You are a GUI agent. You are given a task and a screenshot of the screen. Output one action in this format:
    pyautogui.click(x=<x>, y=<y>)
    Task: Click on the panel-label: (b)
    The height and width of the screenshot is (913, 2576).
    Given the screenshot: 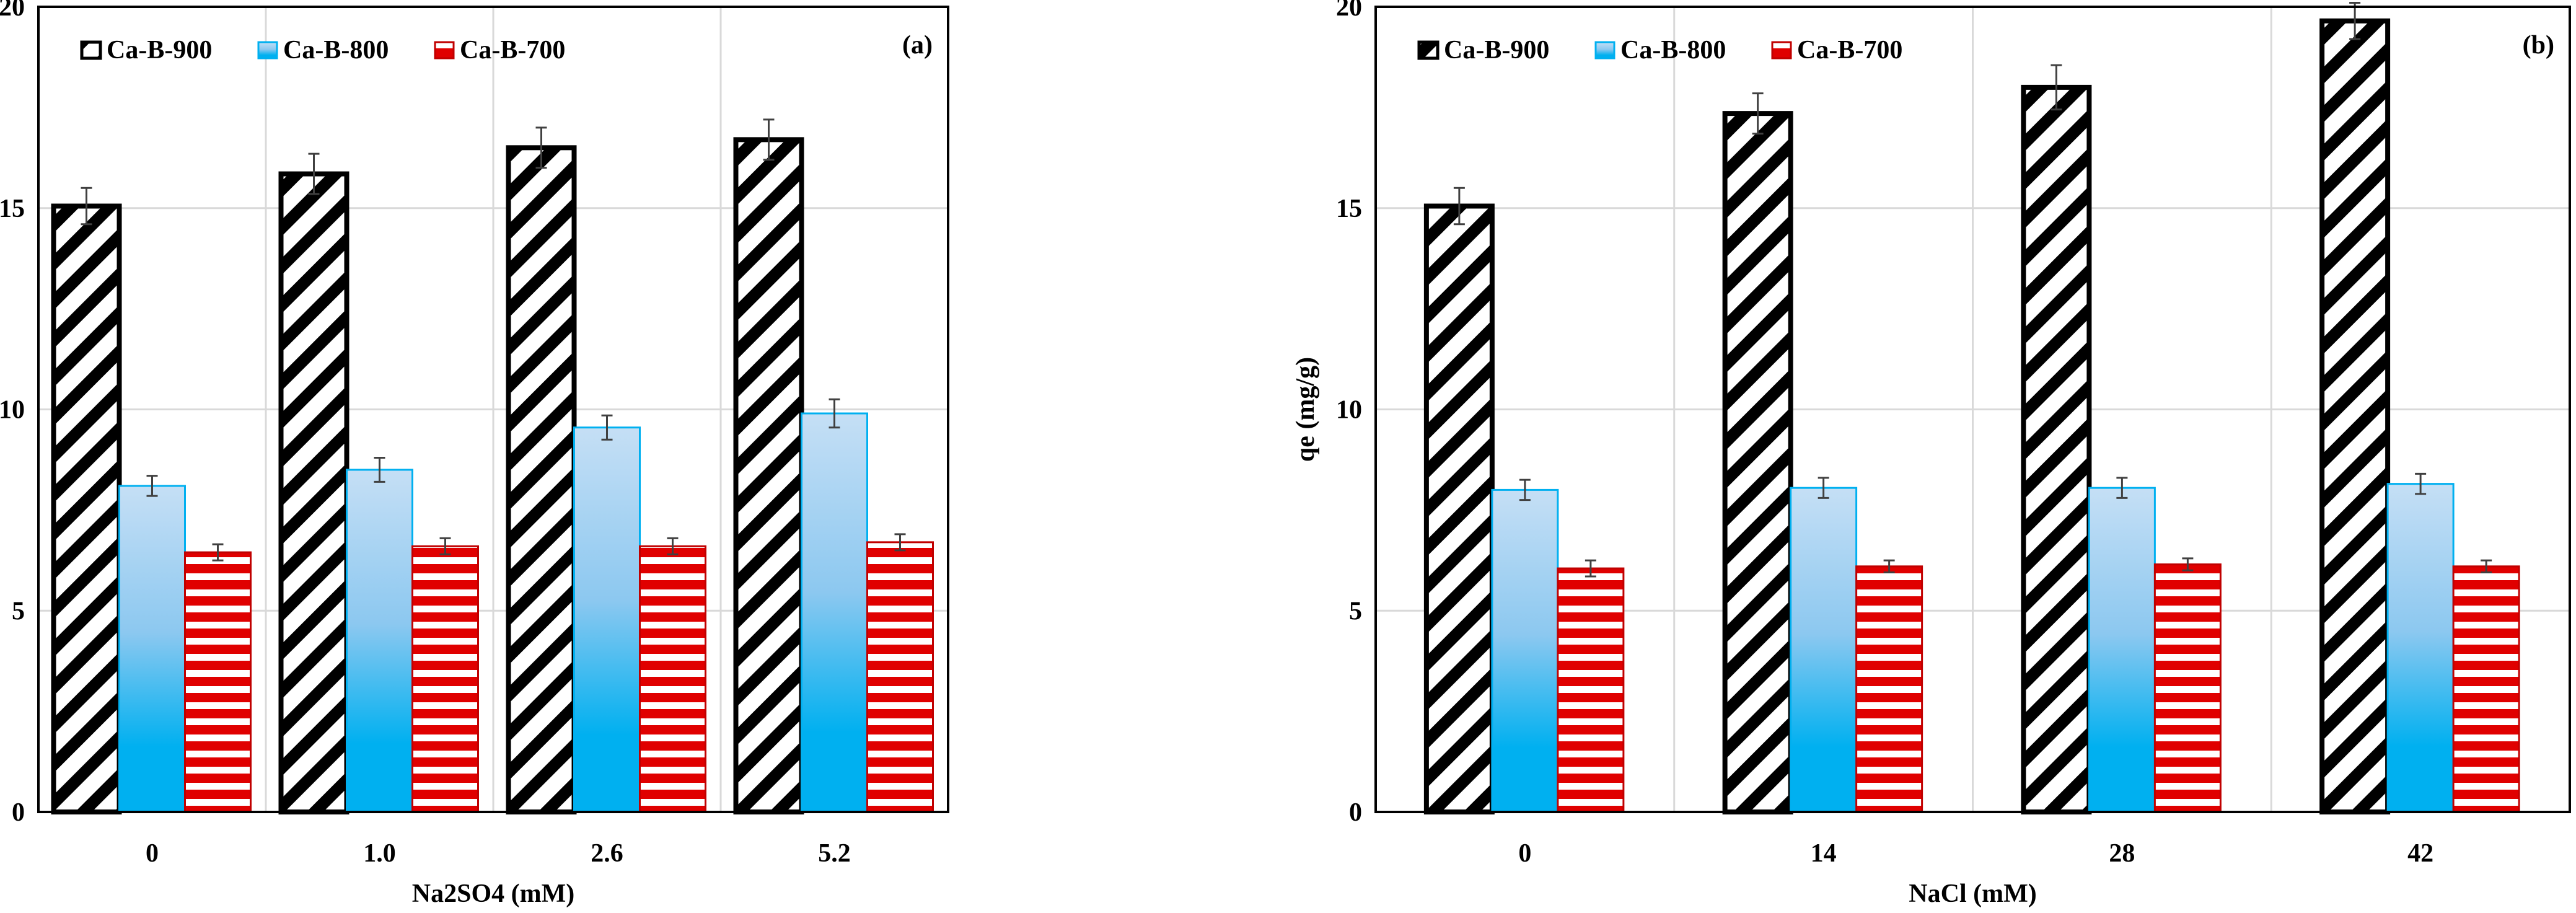 What is the action you would take?
    pyautogui.click(x=2538, y=45)
    